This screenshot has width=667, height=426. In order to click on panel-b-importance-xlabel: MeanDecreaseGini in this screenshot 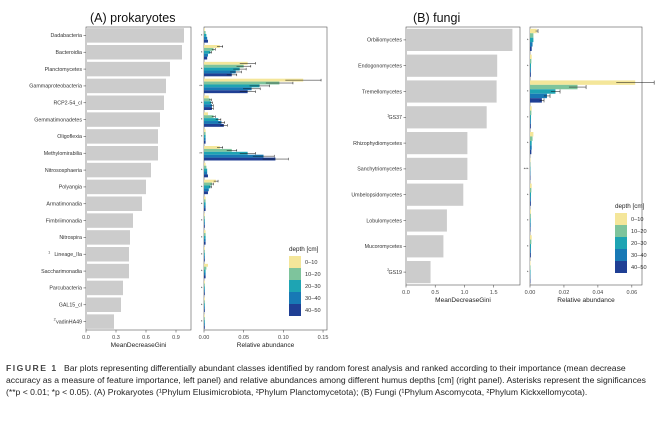, I will do `click(463, 300)`.